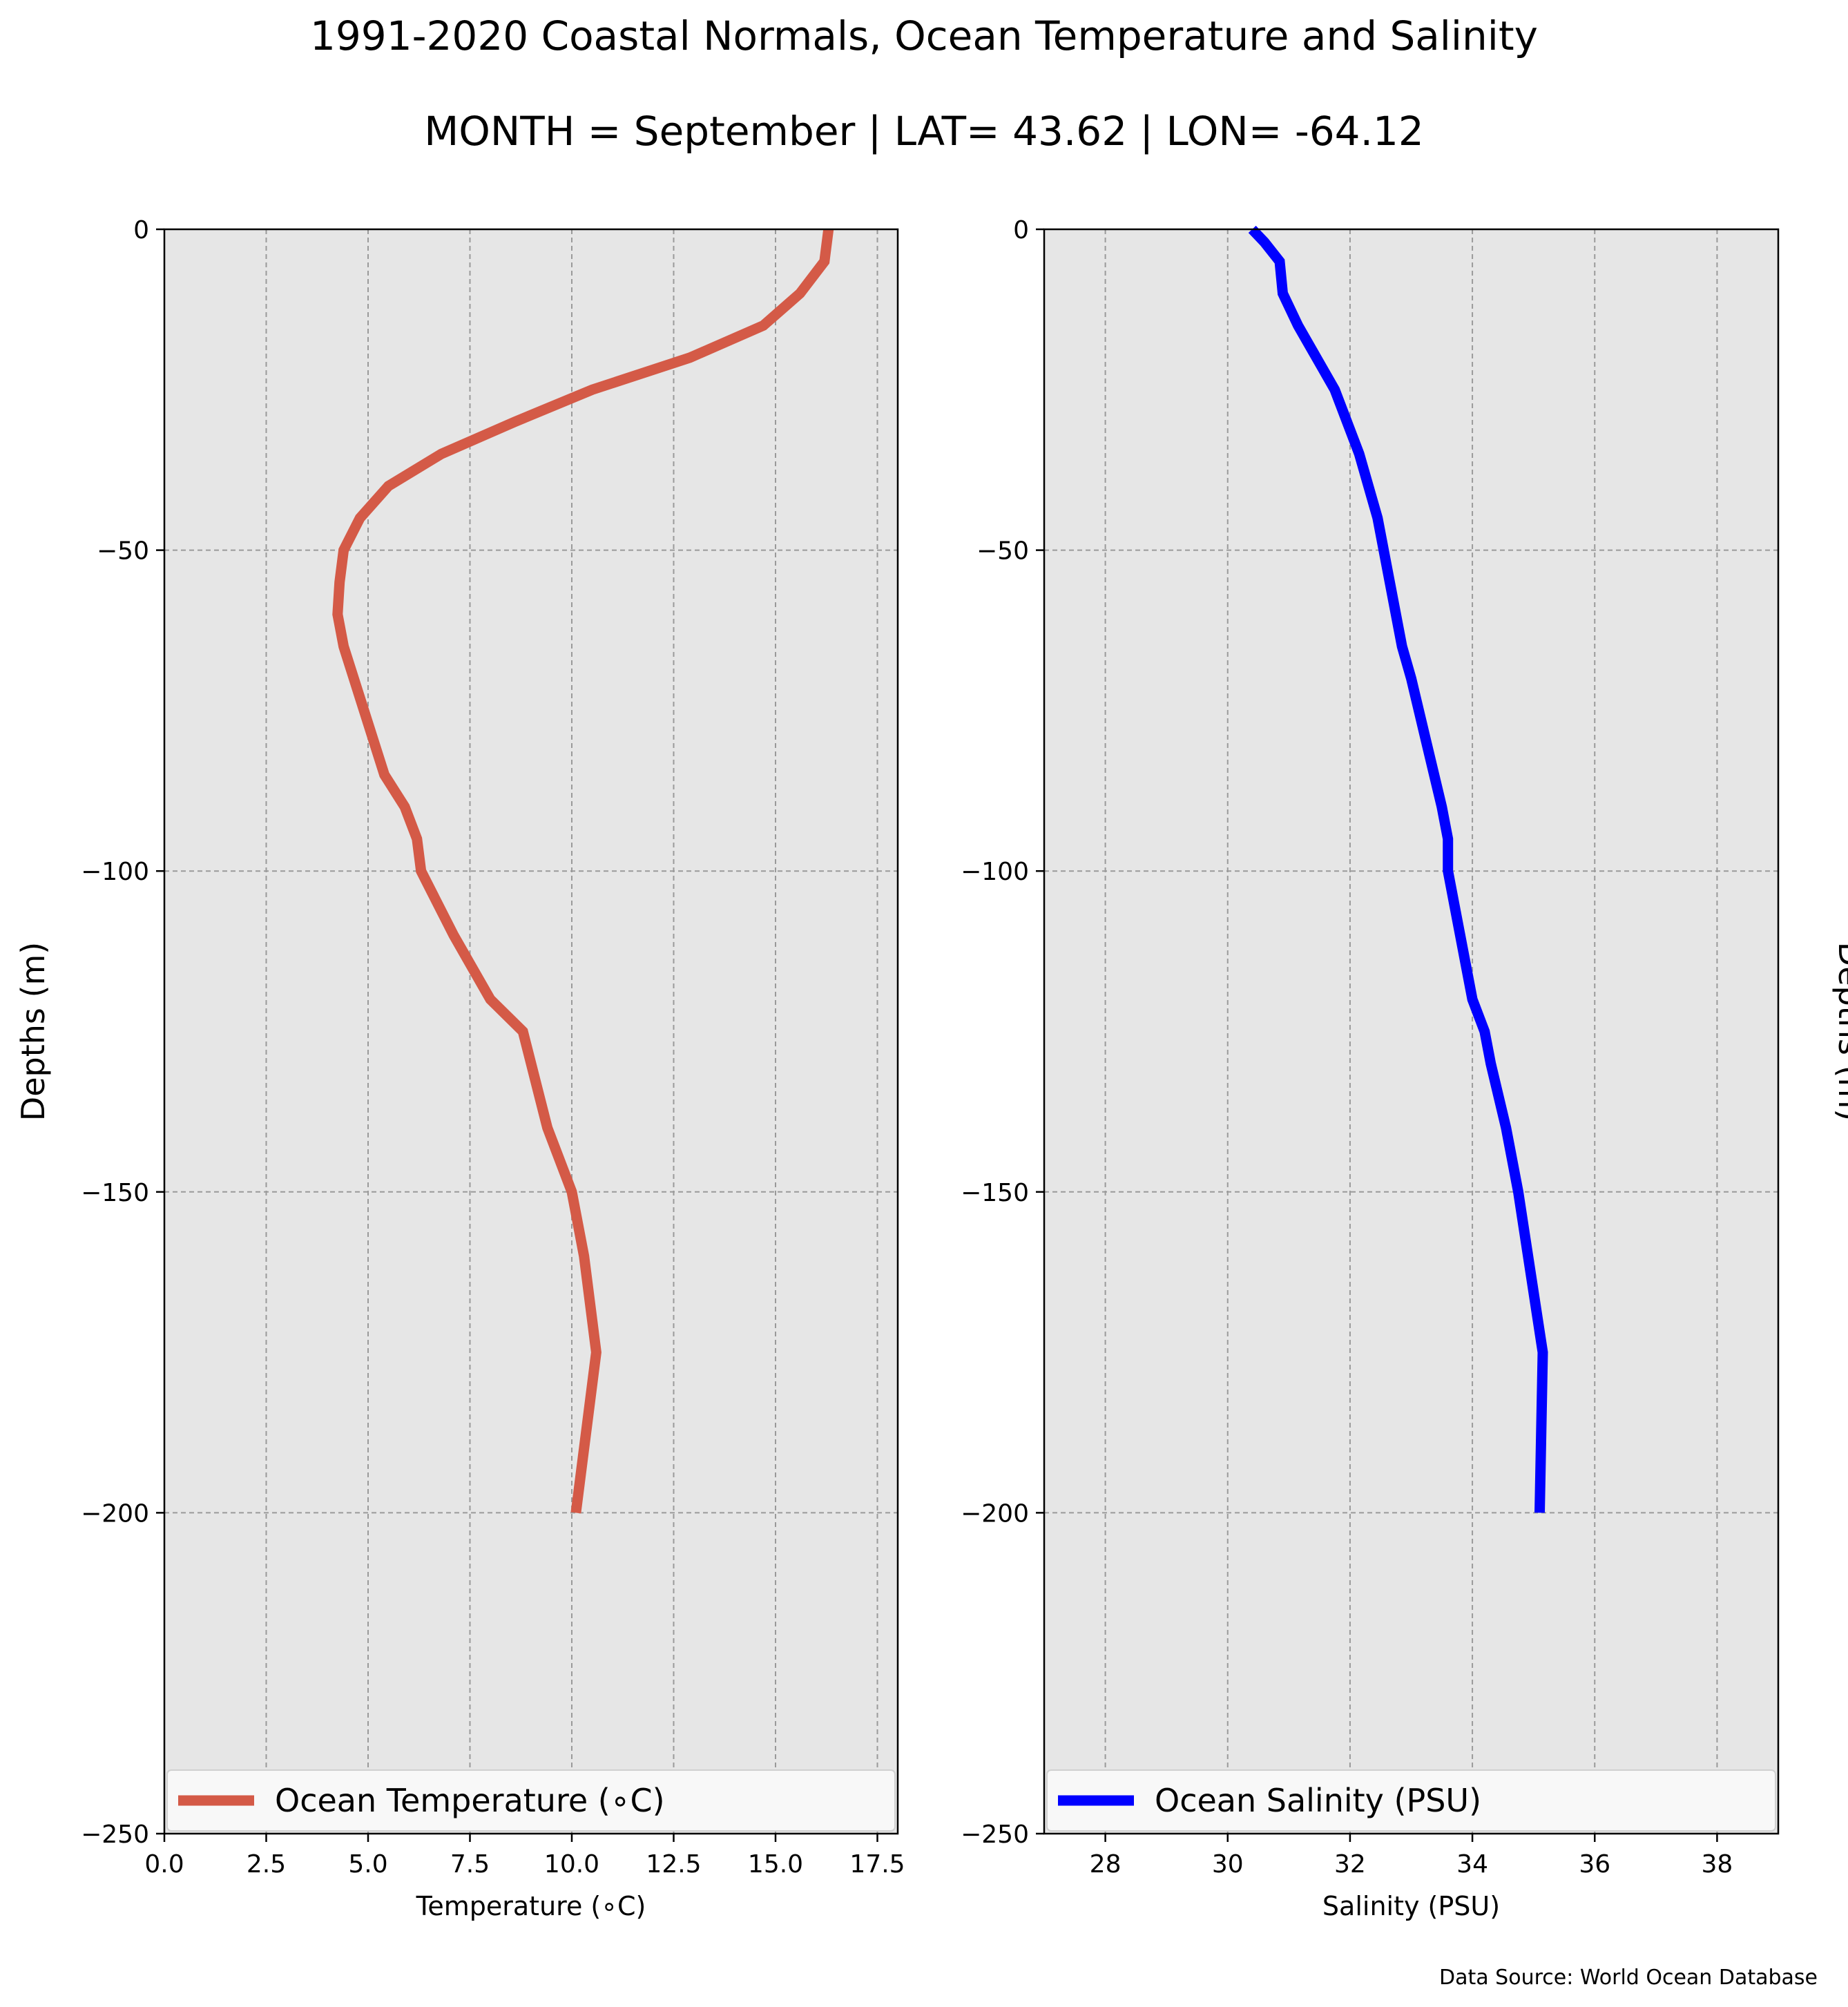 Image resolution: width=1848 pixels, height=2007 pixels. Describe the element at coordinates (141, 230) in the screenshot. I see `temperature-y-tick-label: 0` at that location.